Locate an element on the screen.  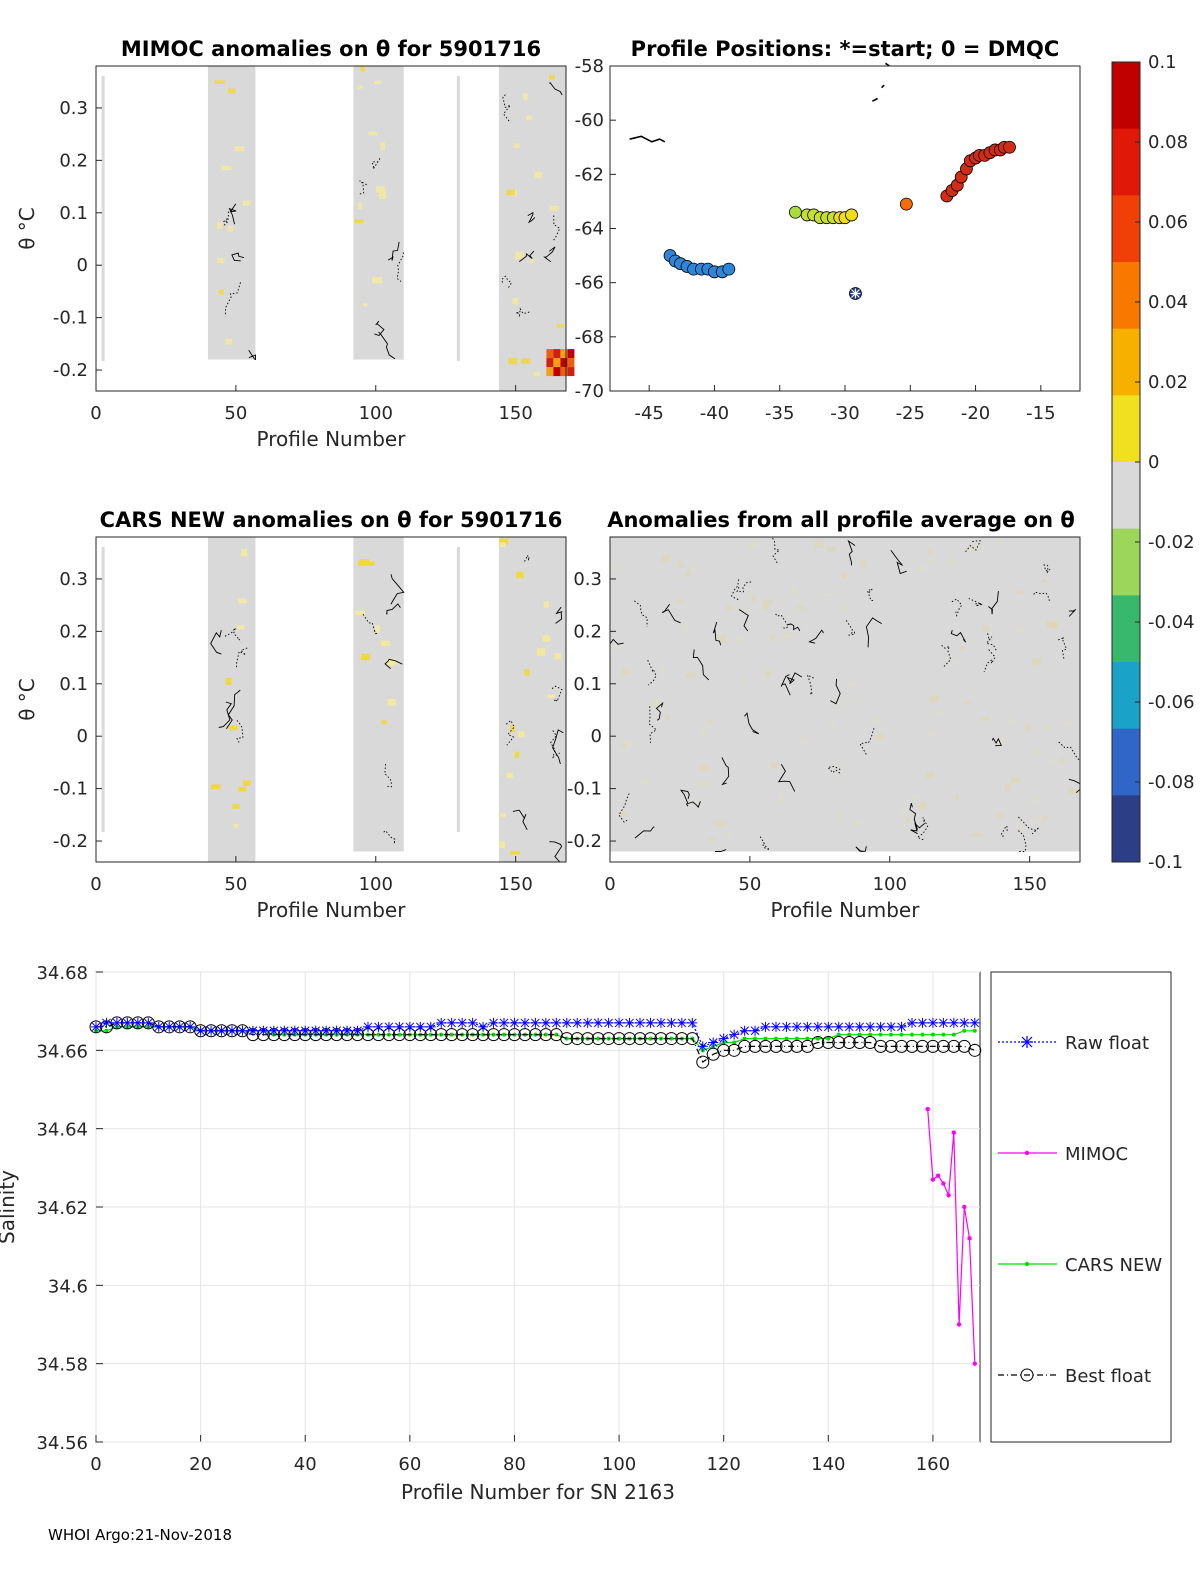
y-tick-label: -0.1 is located at coordinates (70, 789).